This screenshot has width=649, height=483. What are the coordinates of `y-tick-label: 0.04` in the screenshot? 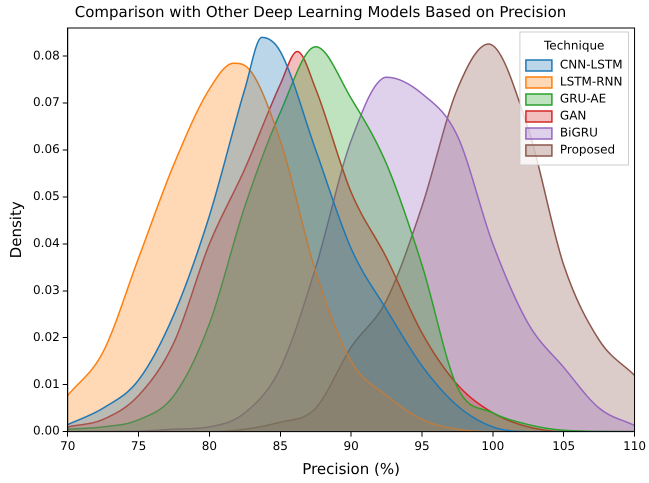 It's located at (46, 243).